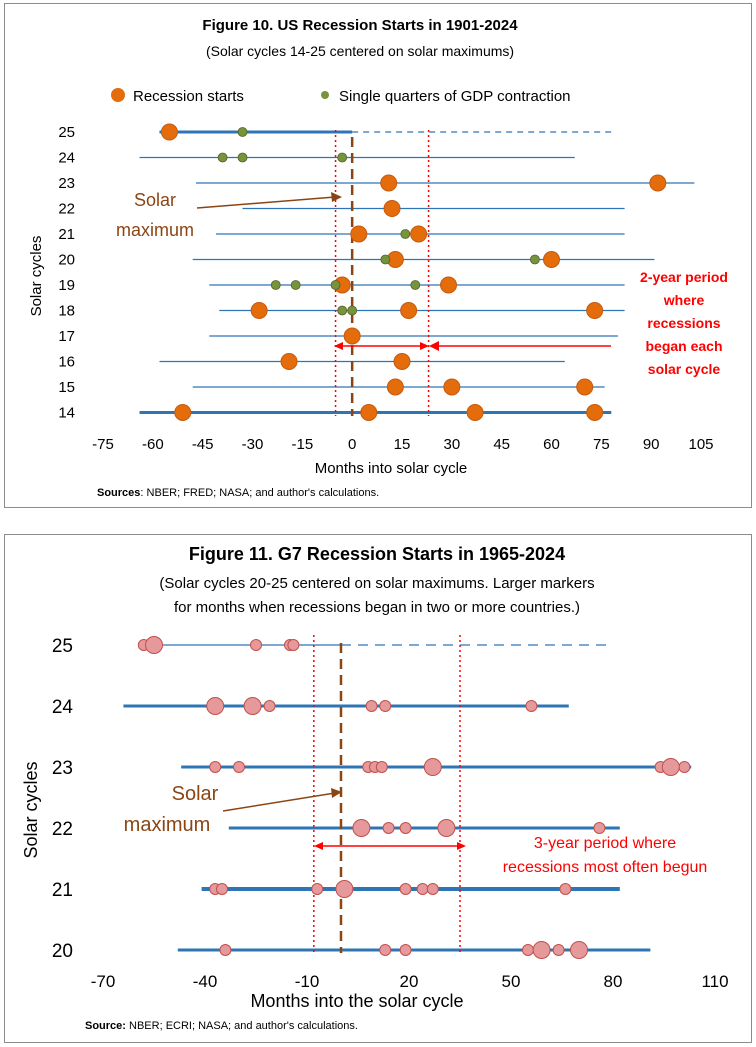 The width and height of the screenshot is (756, 1047). Describe the element at coordinates (434, 346) in the screenshot. I see `period-pointer-head` at that location.